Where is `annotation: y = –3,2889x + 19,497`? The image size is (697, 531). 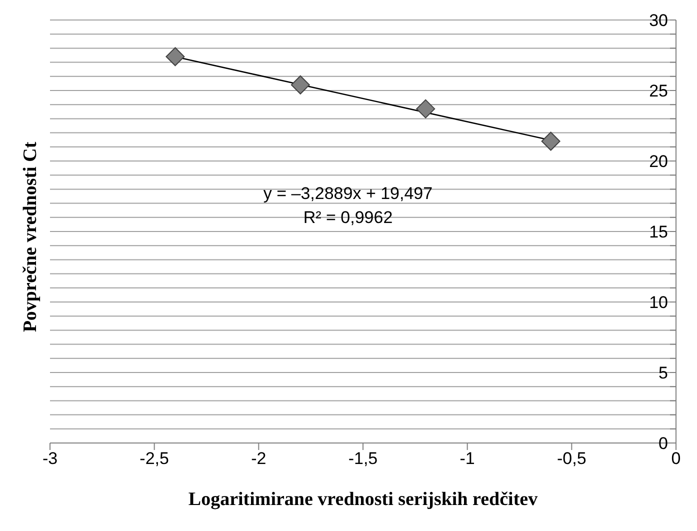
annotation: y = –3,2889x + 19,497 is located at coordinates (348, 194).